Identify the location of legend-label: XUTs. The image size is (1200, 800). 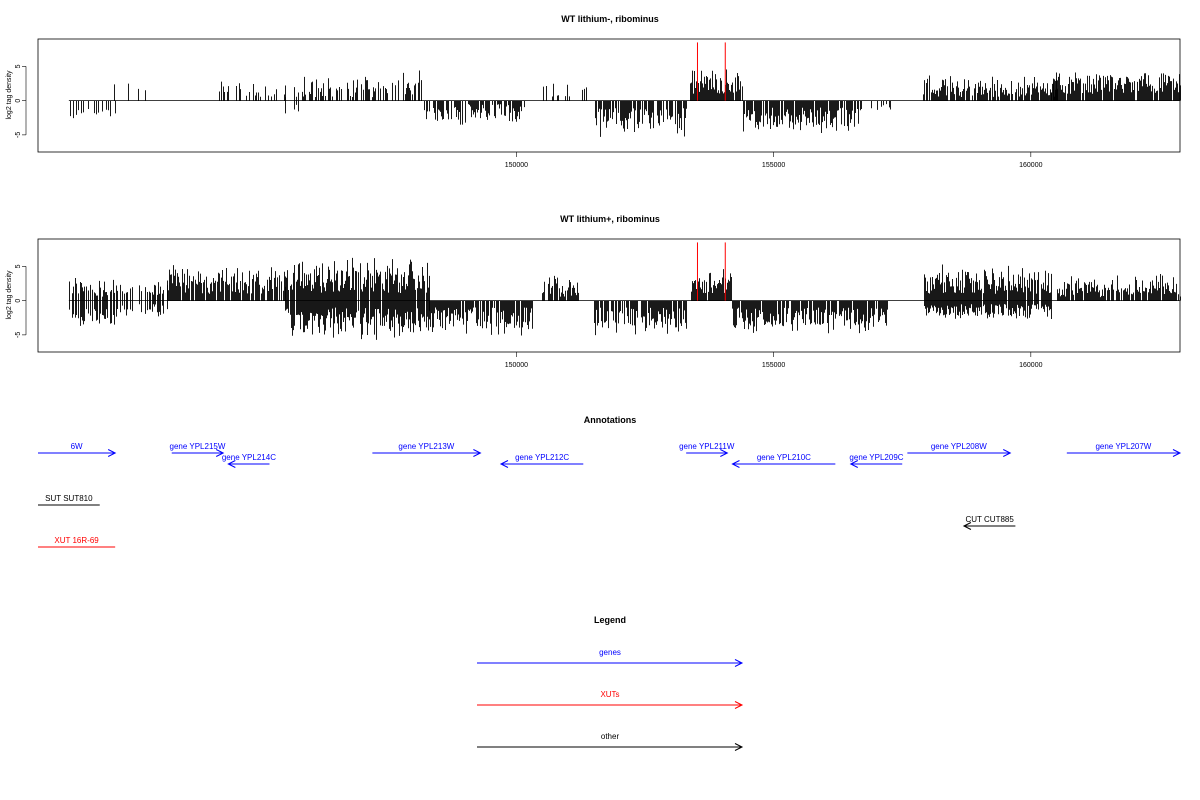
(609, 694).